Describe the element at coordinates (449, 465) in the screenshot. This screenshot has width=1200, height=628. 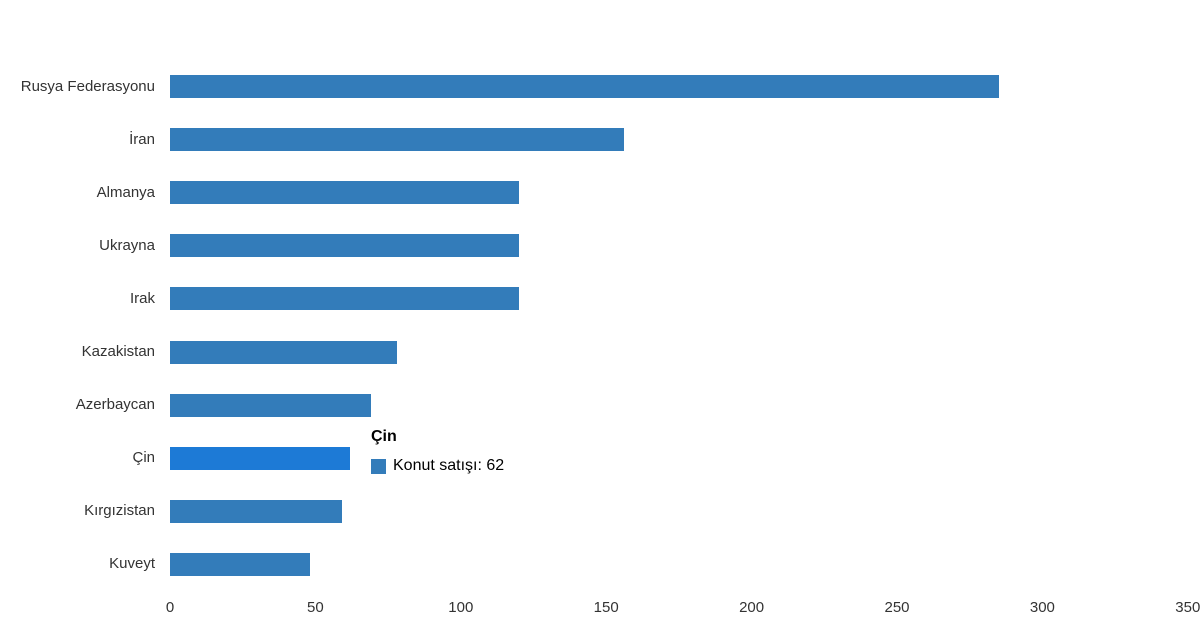
I see `tooltip-series-value: Konut satışı: 62` at that location.